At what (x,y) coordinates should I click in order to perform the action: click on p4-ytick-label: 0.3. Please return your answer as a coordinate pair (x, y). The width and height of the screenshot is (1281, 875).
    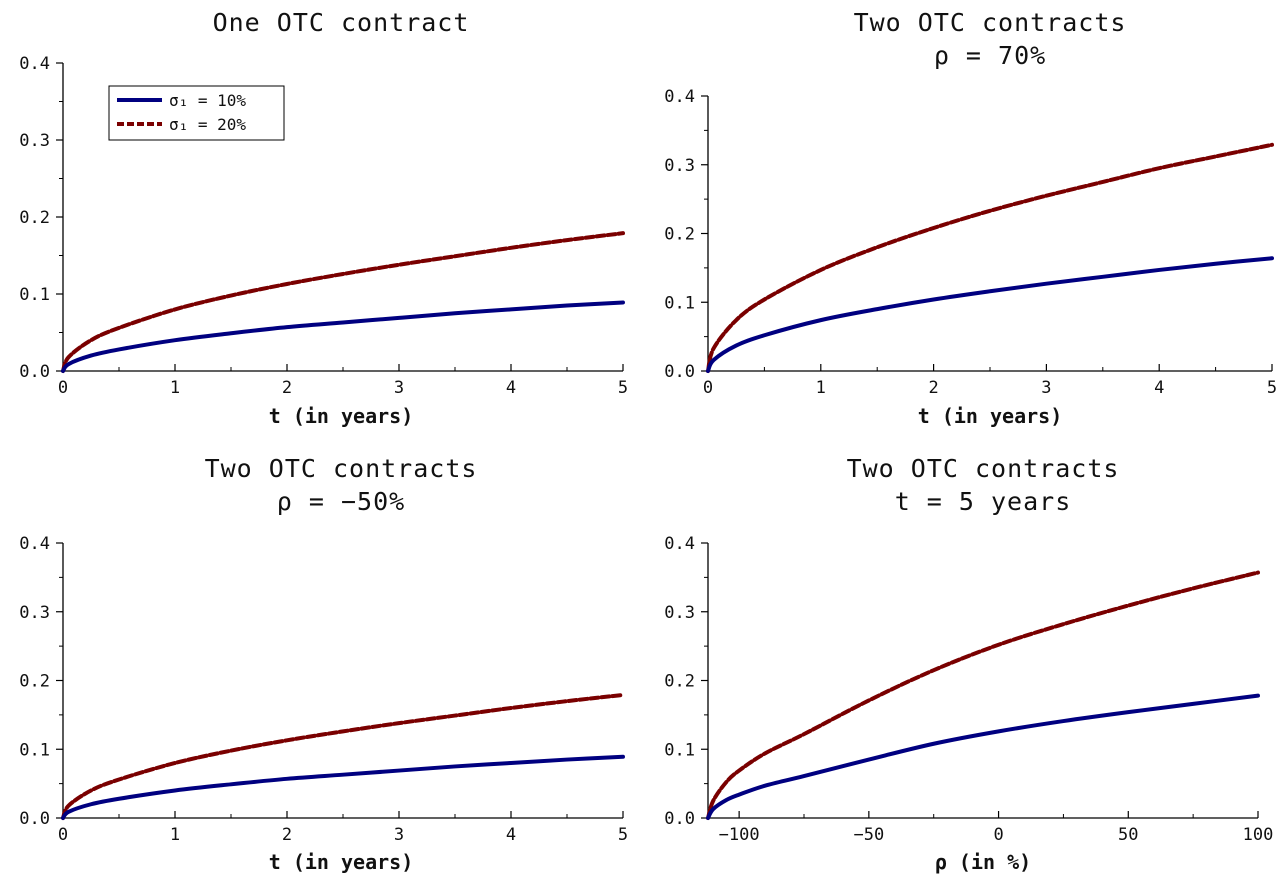
    Looking at the image, I should click on (679, 613).